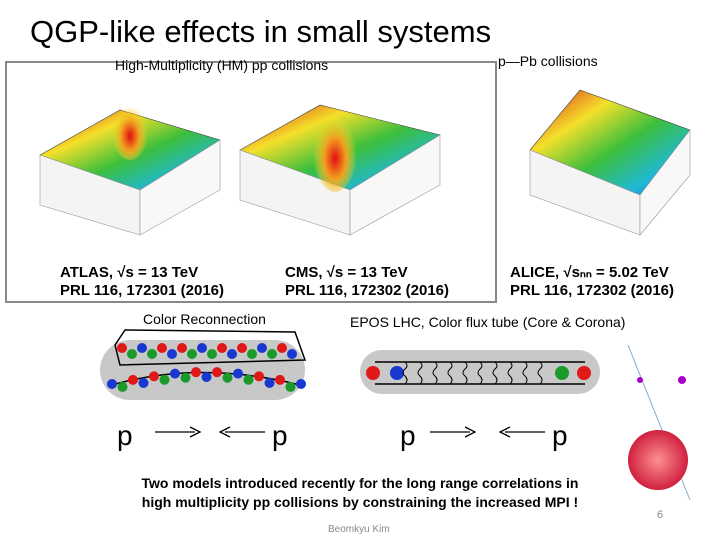 The width and height of the screenshot is (720, 540). I want to click on arrows, so click(350, 432).